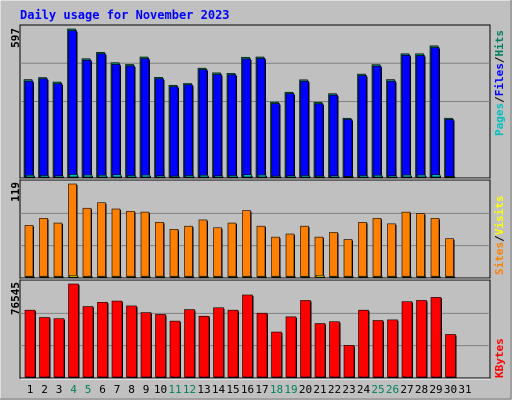  I want to click on bar-sites-day-22-shadow, so click(335, 277).